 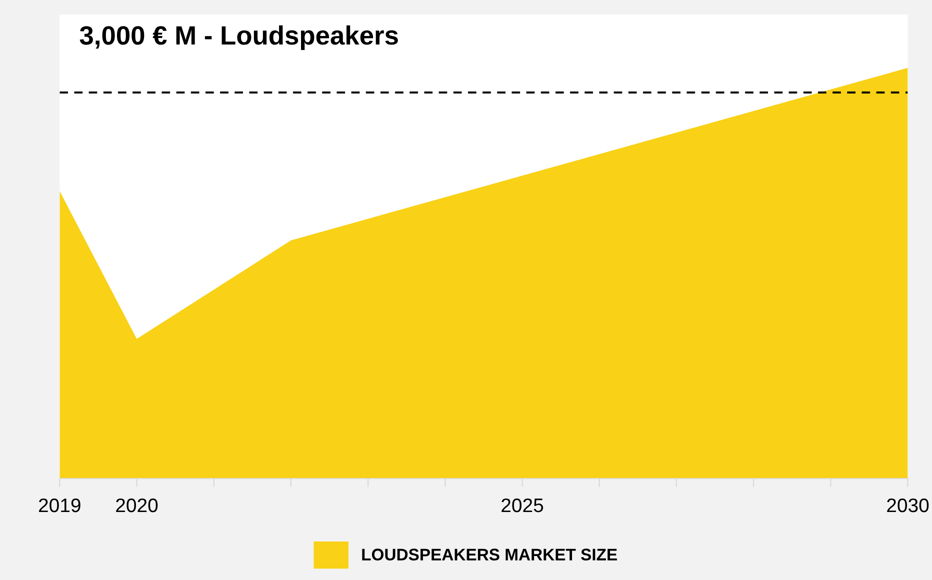 I want to click on x-tick-label: 2030, so click(x=908, y=505).